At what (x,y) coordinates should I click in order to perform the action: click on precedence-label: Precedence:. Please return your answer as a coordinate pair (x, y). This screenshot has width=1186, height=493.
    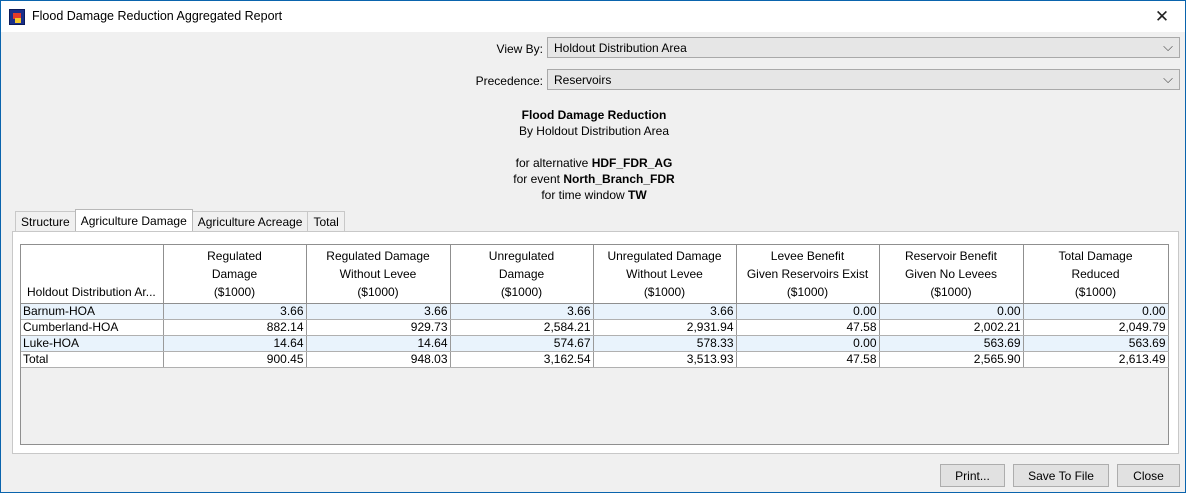
    Looking at the image, I should click on (509, 81).